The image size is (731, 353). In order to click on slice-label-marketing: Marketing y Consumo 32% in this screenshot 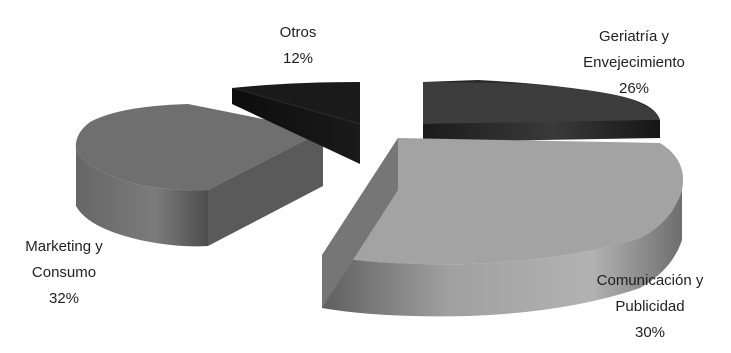, I will do `click(64, 272)`.